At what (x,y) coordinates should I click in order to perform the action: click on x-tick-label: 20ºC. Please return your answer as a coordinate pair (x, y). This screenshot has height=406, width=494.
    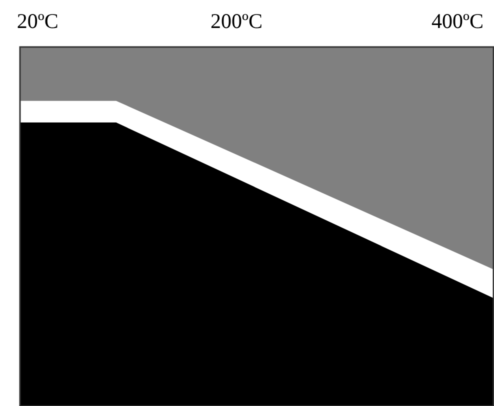
    Looking at the image, I should click on (37, 21).